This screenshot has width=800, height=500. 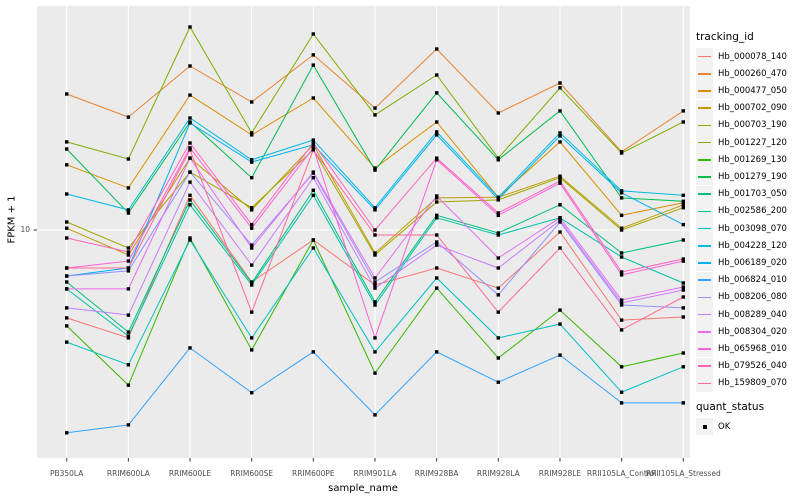 I want to click on legend-item-label: Hb_001227_120, so click(x=752, y=142).